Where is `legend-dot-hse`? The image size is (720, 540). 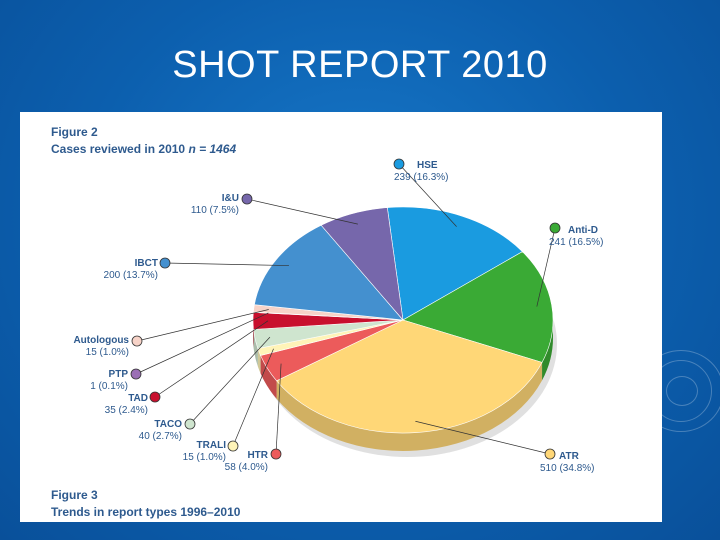 legend-dot-hse is located at coordinates (399, 164).